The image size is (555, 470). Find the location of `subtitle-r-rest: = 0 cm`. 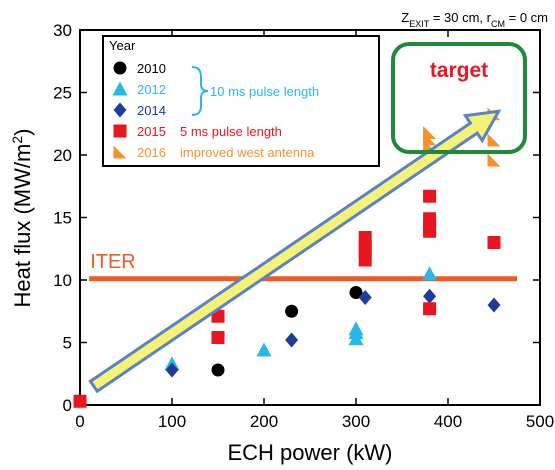

subtitle-r-rest: = 0 cm is located at coordinates (526, 17).